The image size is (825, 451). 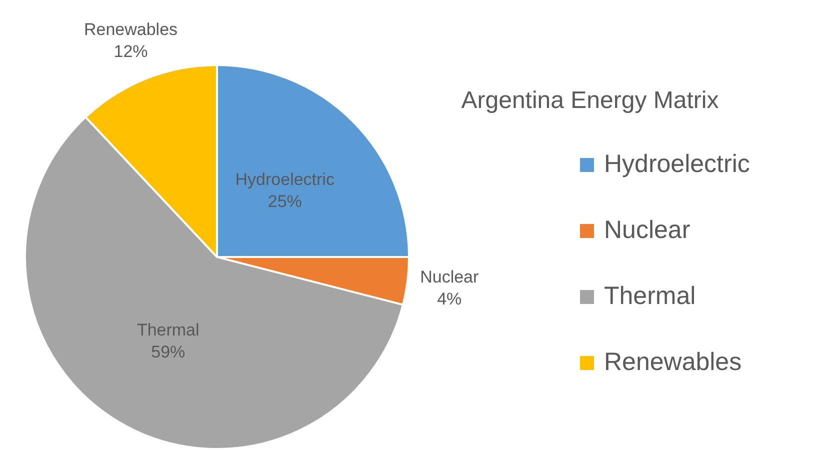 What do you see at coordinates (168, 352) in the screenshot?
I see `data-label: 59%` at bounding box center [168, 352].